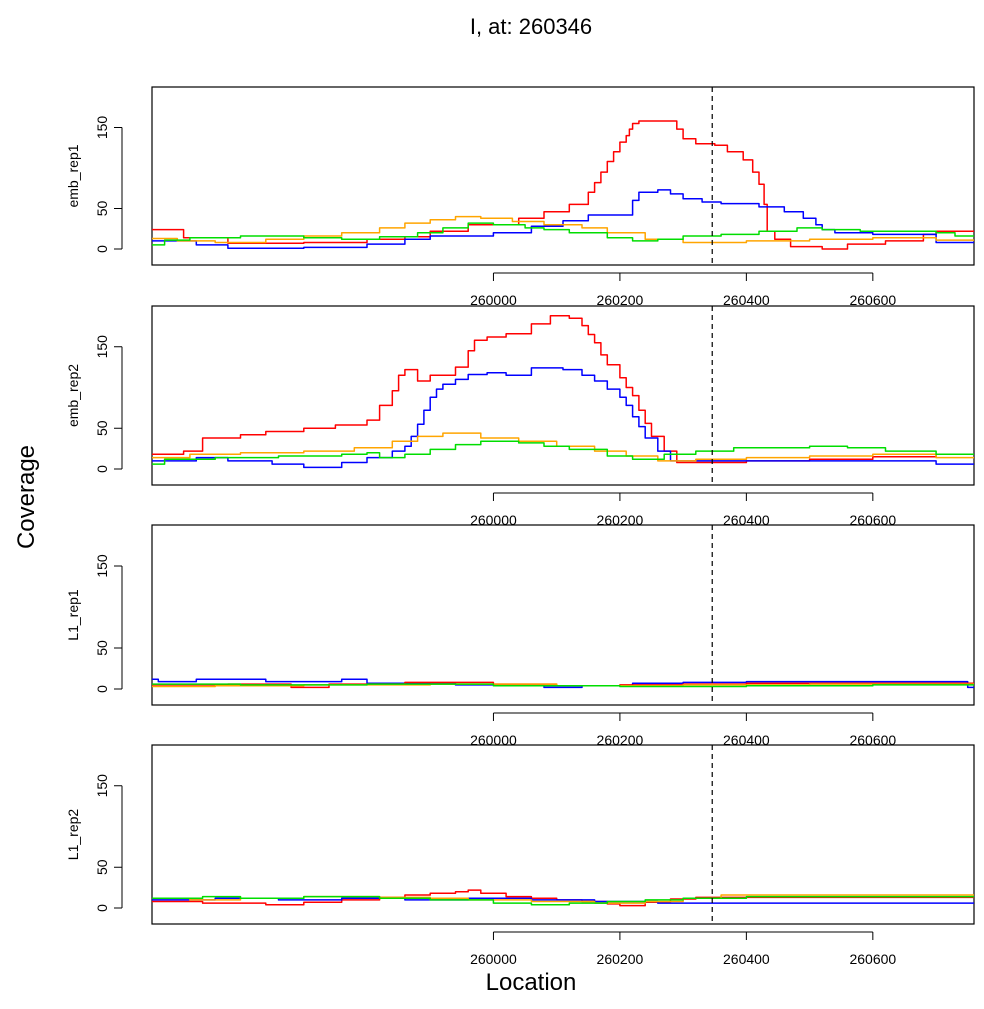 The width and height of the screenshot is (984, 1009). I want to click on chart-title: I, at: 260346, so click(531, 26).